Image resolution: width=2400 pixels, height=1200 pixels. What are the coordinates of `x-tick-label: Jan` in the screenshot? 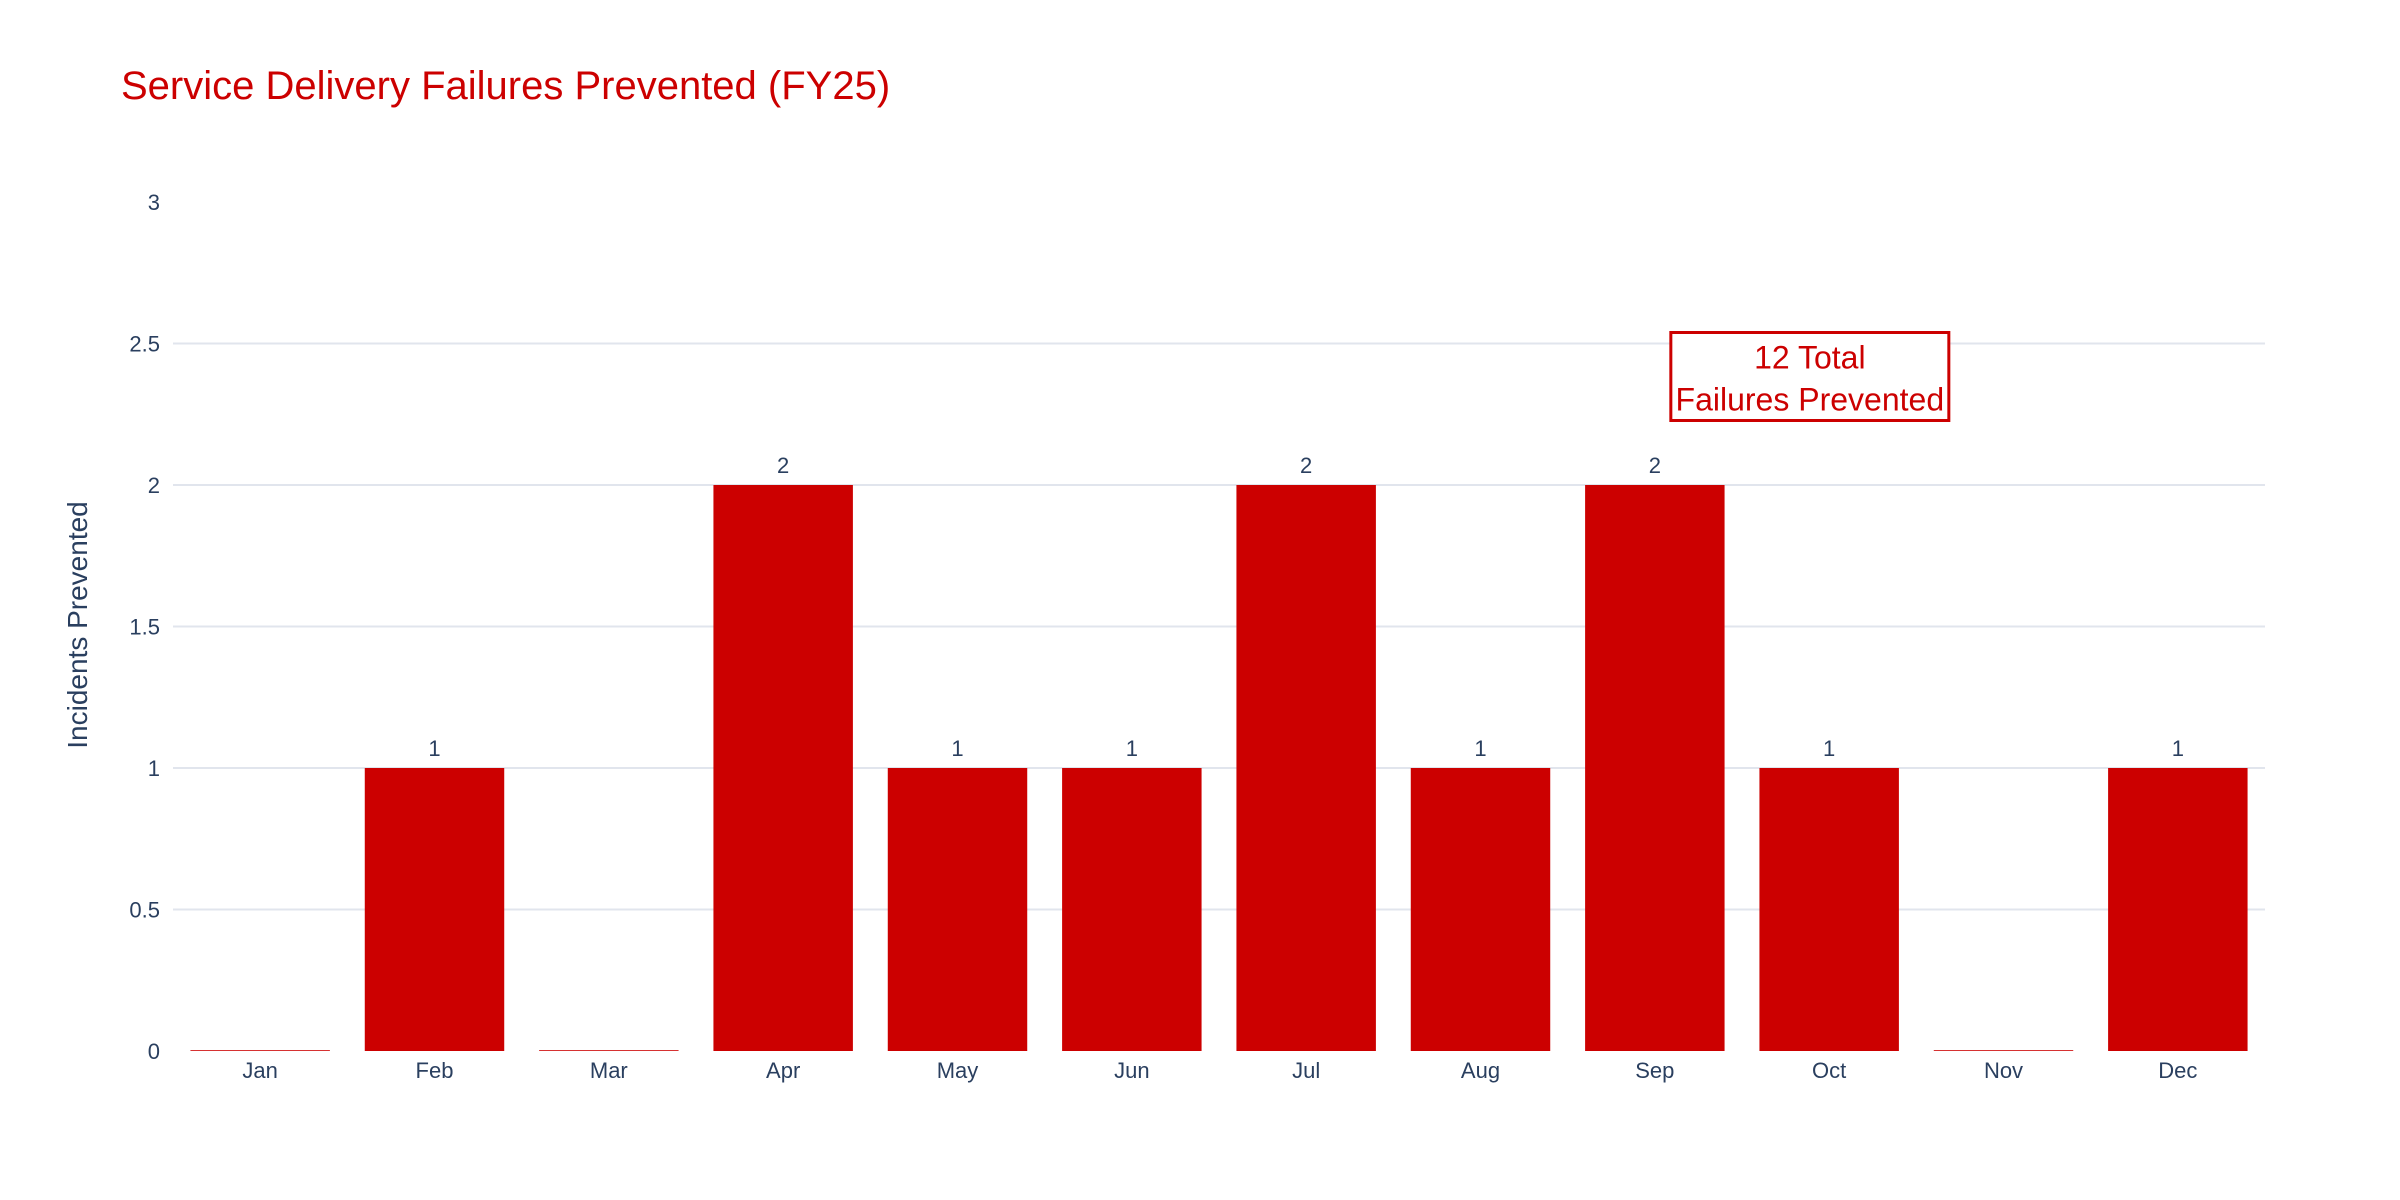 It's located at (259, 1070).